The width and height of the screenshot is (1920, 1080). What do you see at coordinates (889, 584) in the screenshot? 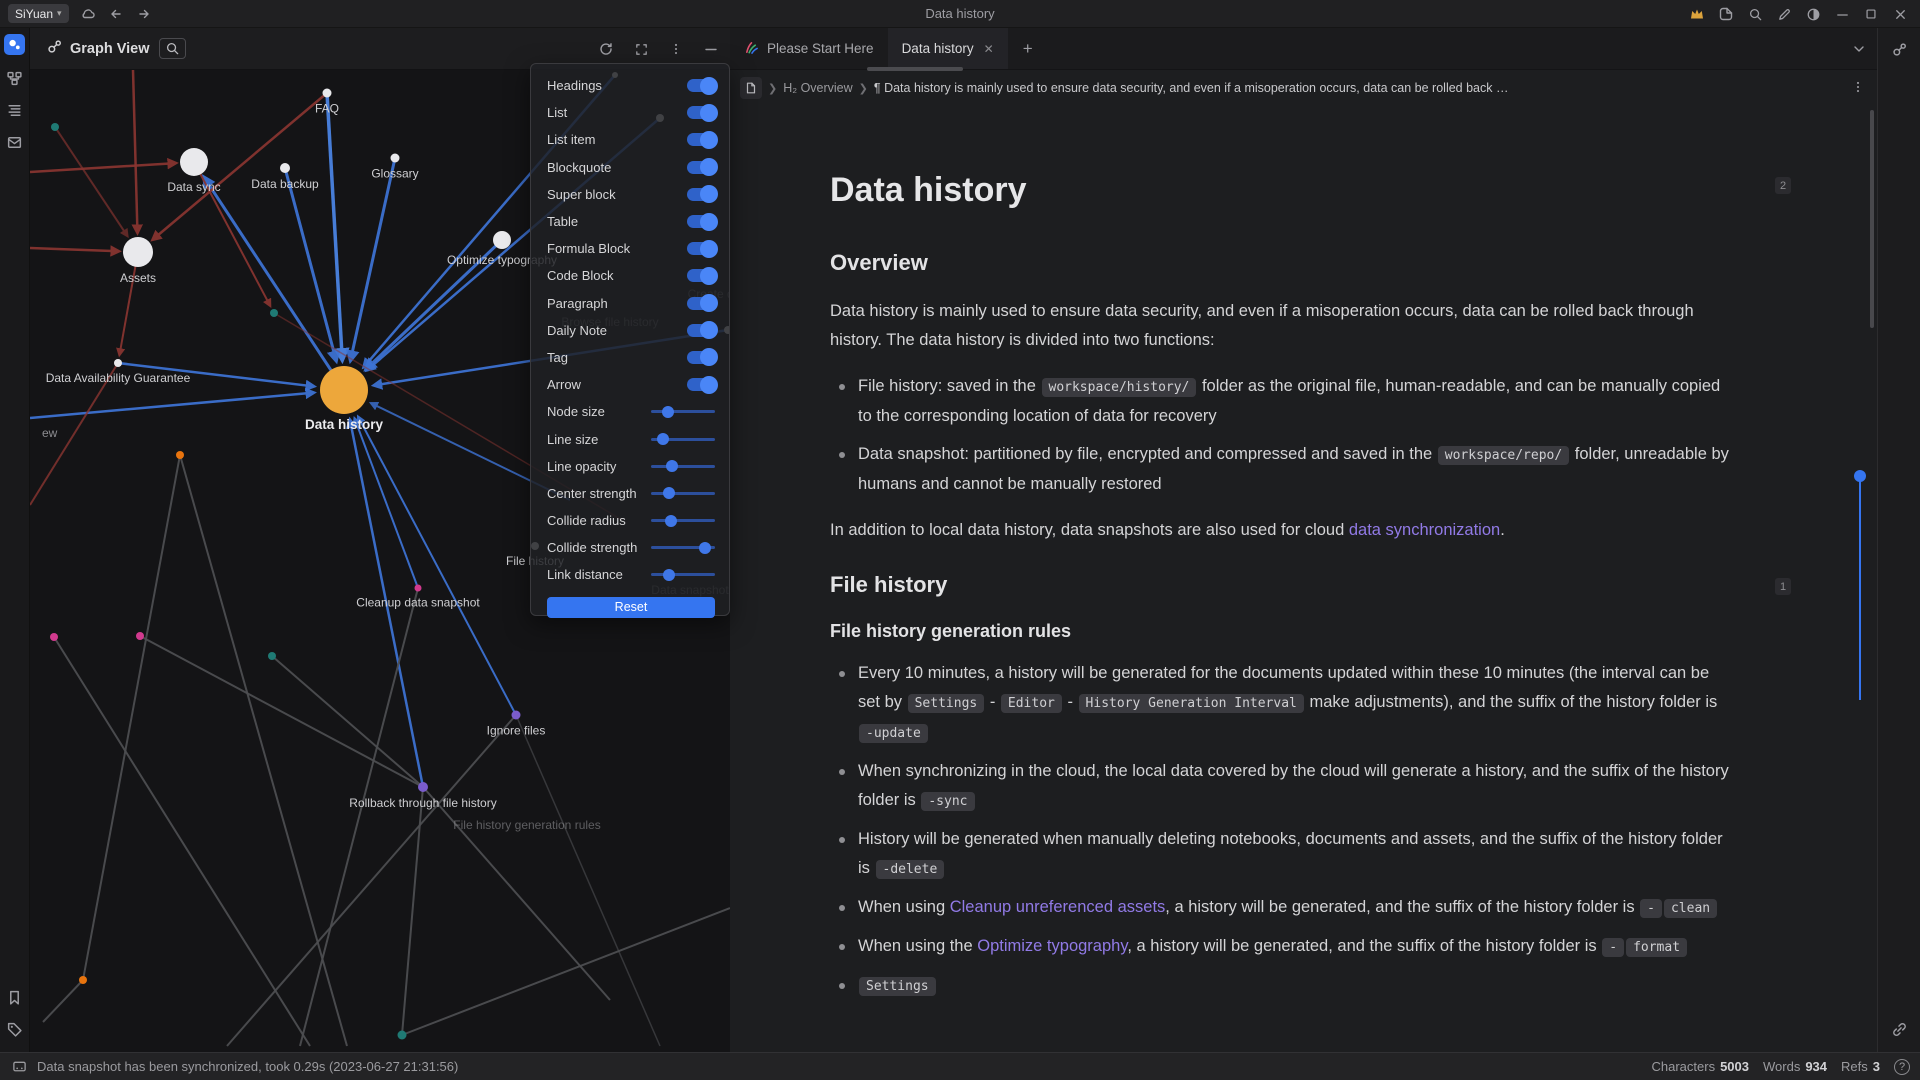
I see `doc-heading: File history` at bounding box center [889, 584].